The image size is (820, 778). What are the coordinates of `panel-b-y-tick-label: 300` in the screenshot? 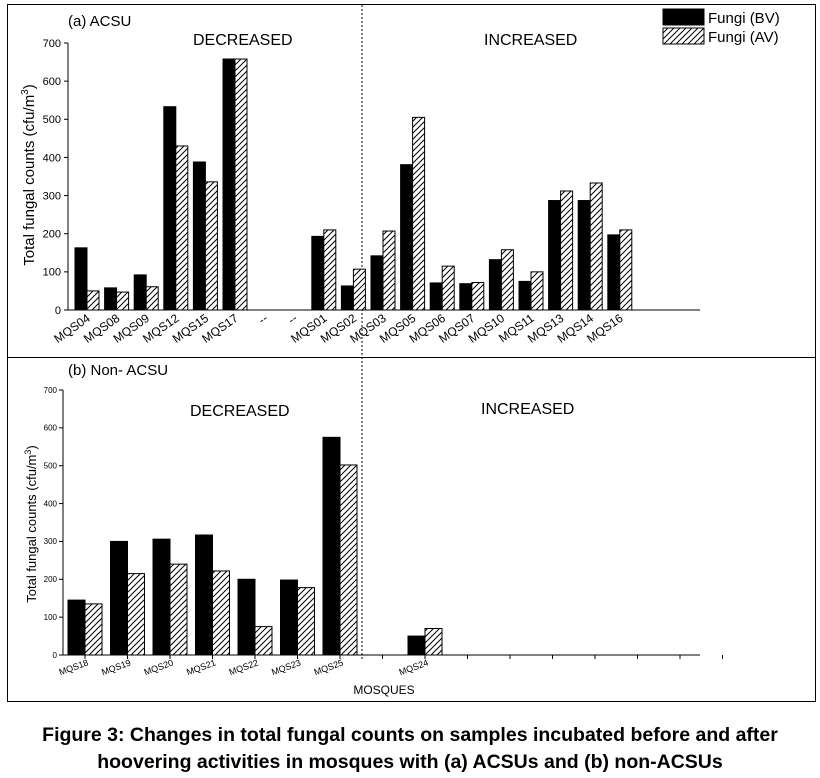 It's located at (51, 541).